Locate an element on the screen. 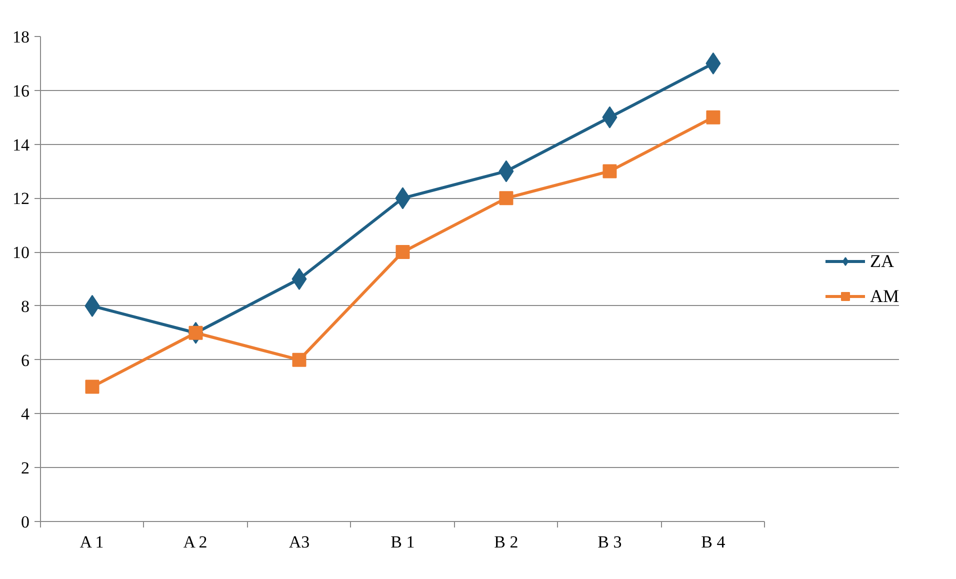 The height and width of the screenshot is (579, 956). x-tick-label: B 2 is located at coordinates (506, 542).